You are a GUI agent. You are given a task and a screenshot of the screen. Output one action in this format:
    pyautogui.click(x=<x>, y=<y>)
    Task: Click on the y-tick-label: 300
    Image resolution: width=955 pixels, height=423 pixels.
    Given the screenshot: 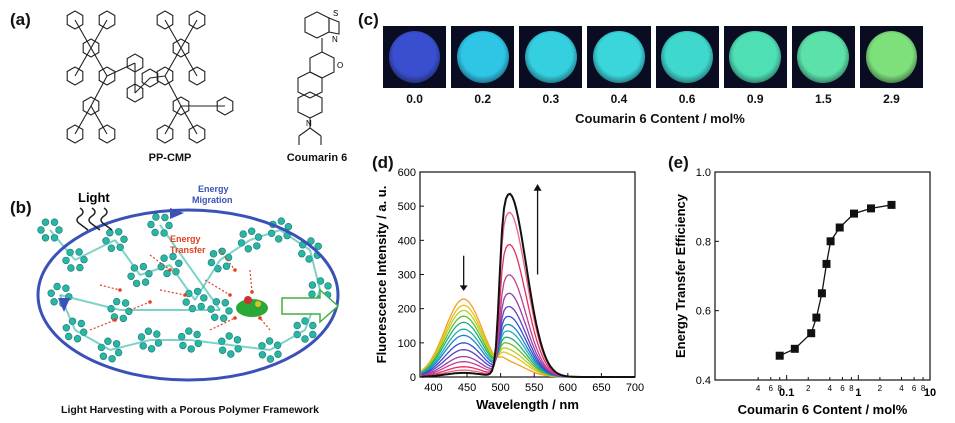 What is the action you would take?
    pyautogui.click(x=407, y=276)
    